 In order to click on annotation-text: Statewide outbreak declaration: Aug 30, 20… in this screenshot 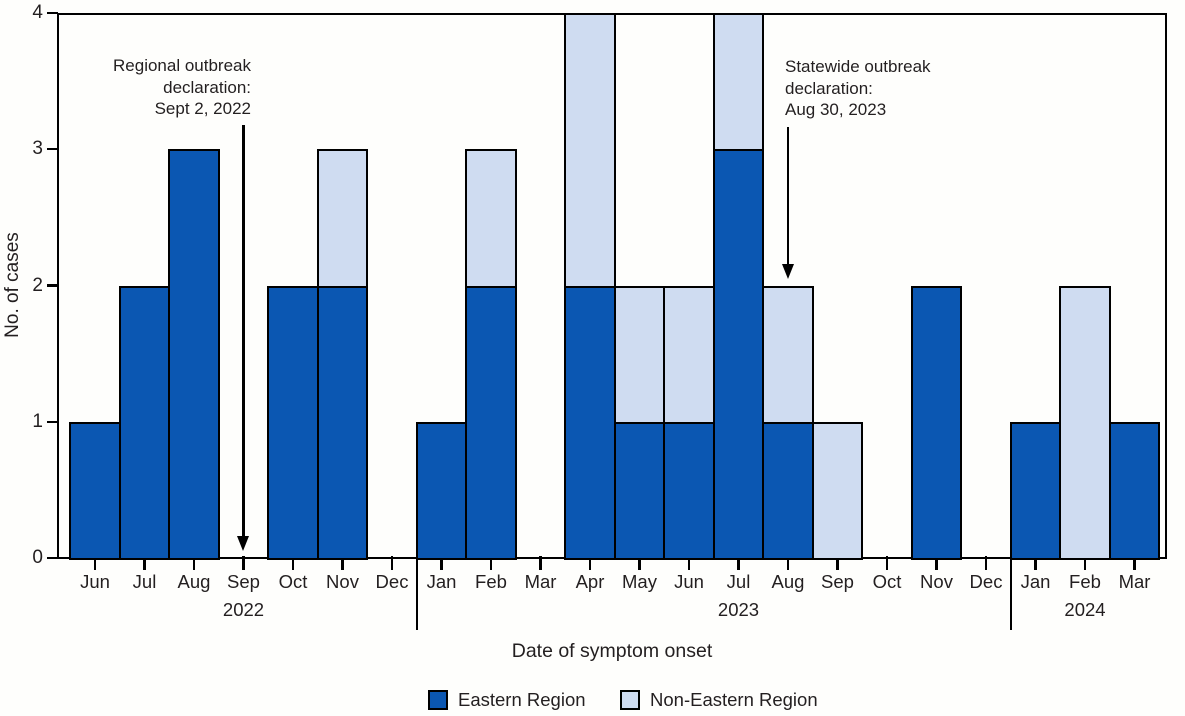, I will do `click(870, 88)`.